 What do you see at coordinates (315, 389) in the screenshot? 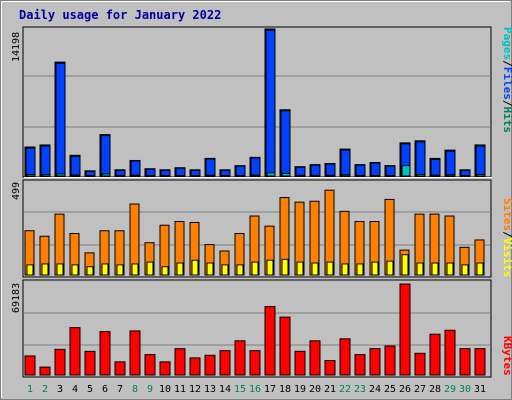
I see `day-label-20: 20` at bounding box center [315, 389].